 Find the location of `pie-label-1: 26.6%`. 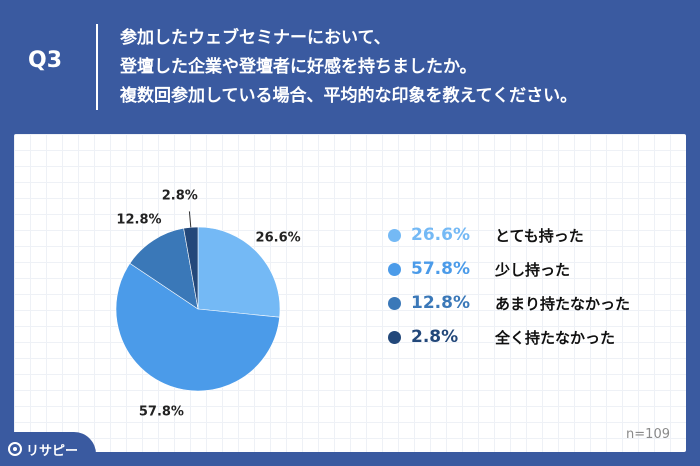

pie-label-1: 26.6% is located at coordinates (278, 238).